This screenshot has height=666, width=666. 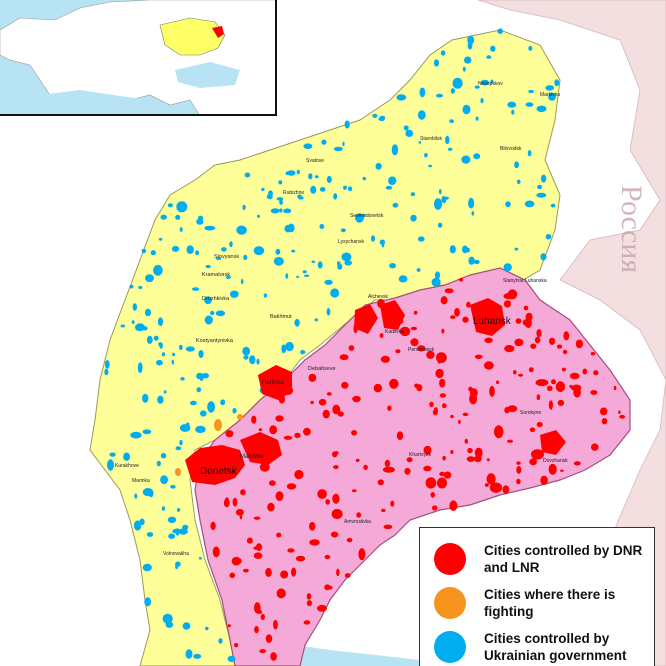 What do you see at coordinates (215, 341) in the screenshot?
I see `label-kostyantynivka: Kostyantynivka` at bounding box center [215, 341].